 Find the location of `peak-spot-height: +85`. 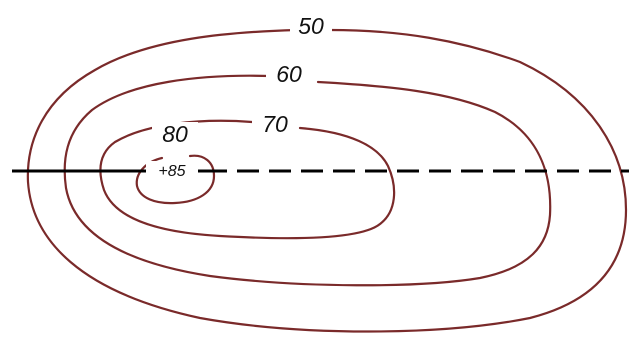

peak-spot-height: +85 is located at coordinates (171, 171).